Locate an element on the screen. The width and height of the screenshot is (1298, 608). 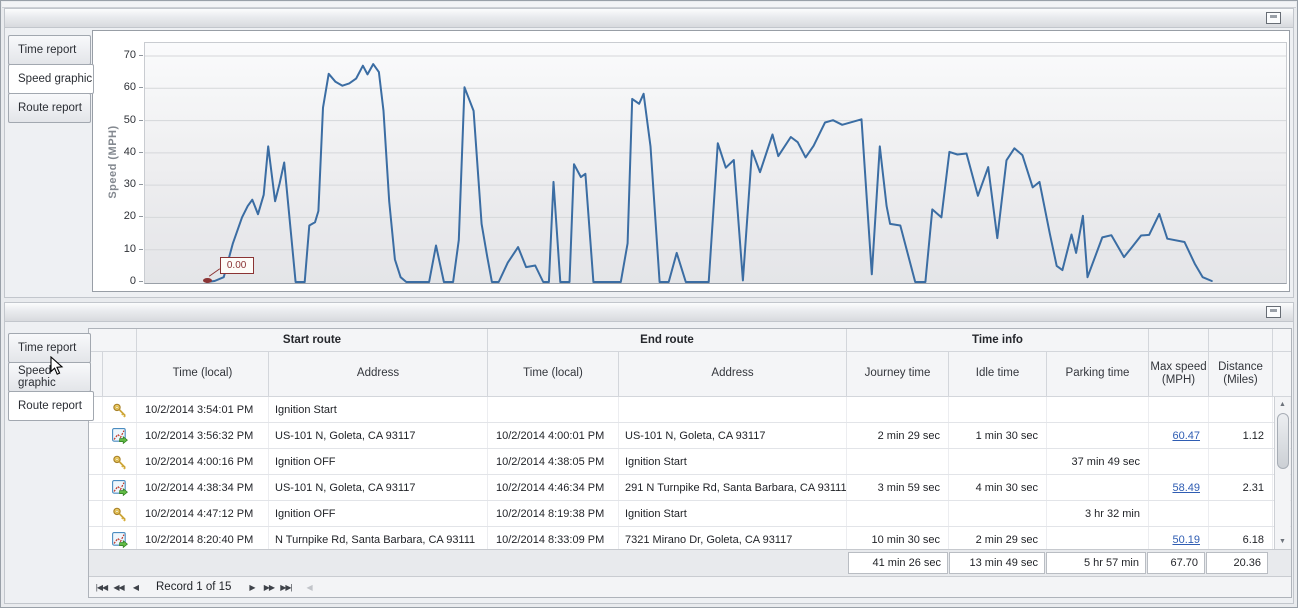
cell-start-time: 10/2/2014 4:00:16 PM is located at coordinates (203, 461).